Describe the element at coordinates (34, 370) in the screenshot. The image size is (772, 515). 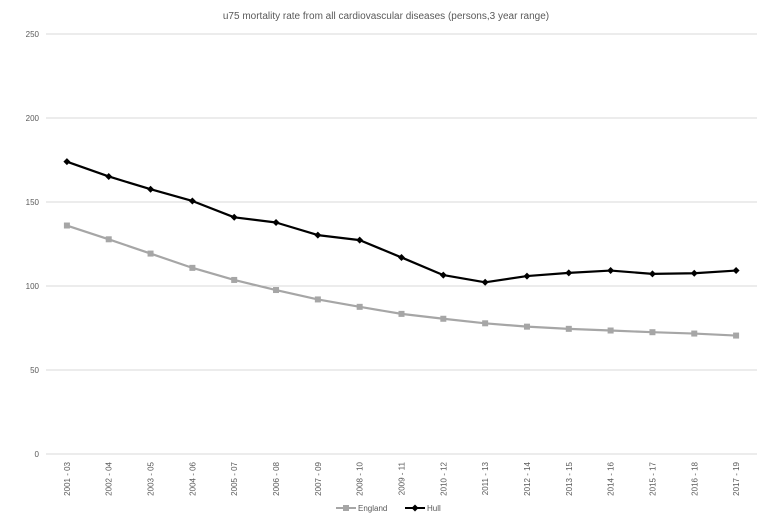
I see `y-tick-label: 50` at that location.